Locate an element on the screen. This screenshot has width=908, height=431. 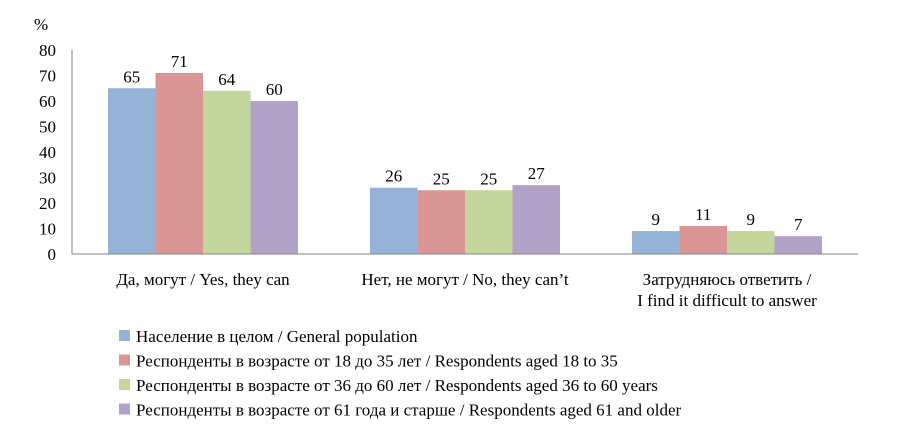
legend-label: Население в целом / General population is located at coordinates (277, 336).